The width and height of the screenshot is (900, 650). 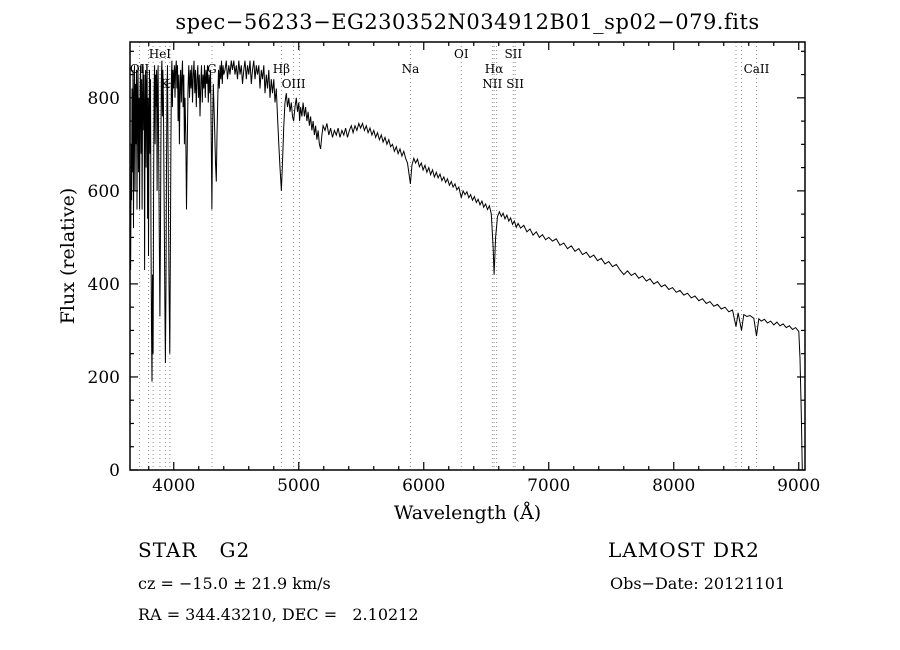 What do you see at coordinates (798, 486) in the screenshot?
I see `svg-text: 9000` at bounding box center [798, 486].